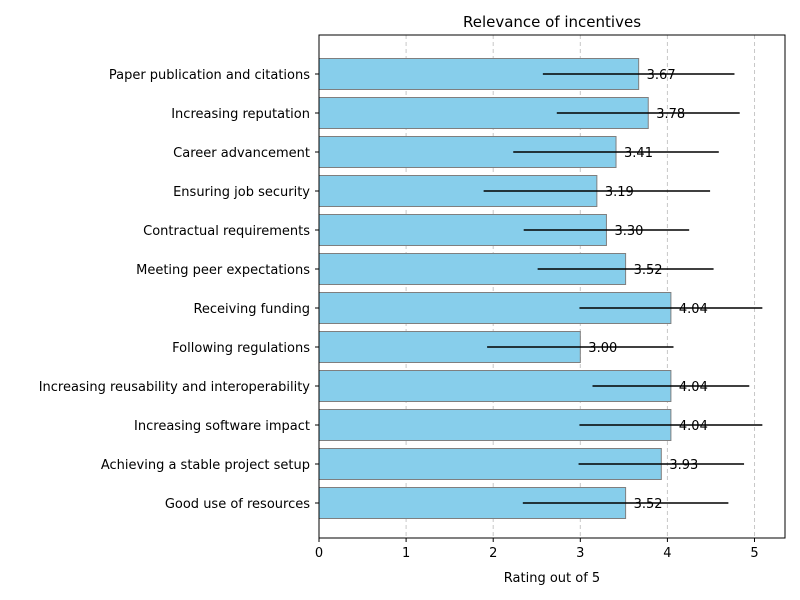  What do you see at coordinates (240, 114) in the screenshot?
I see `category-label: Increasing reputation` at bounding box center [240, 114].